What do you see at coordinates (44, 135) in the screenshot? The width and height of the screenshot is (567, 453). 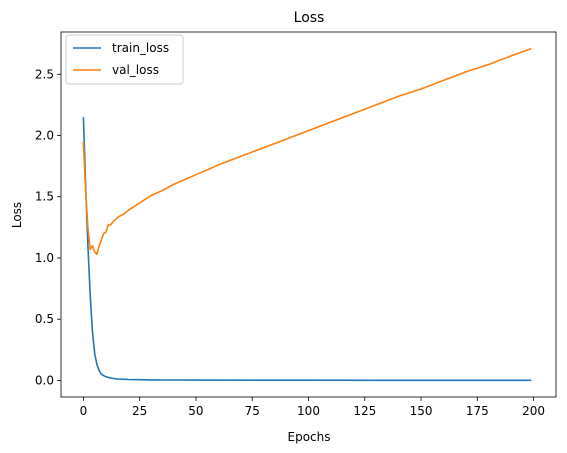 I see `y-tick-label: 2.0` at bounding box center [44, 135].